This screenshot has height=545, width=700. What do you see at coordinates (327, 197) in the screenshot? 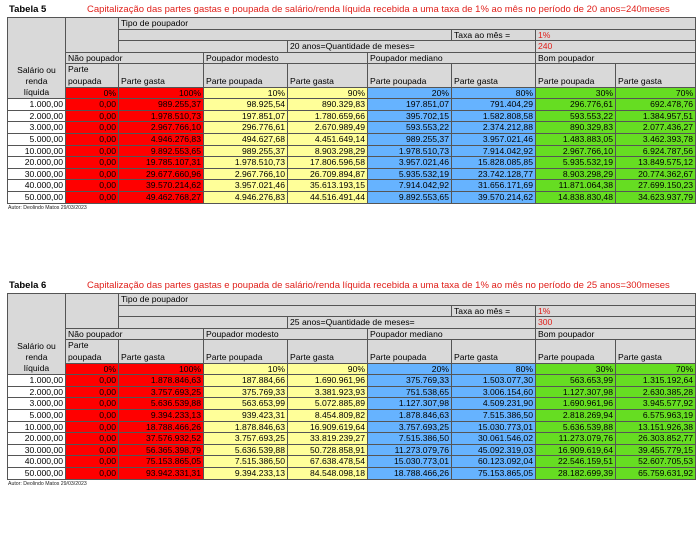
I see `value-cell: 44.516.491,44` at bounding box center [327, 197].